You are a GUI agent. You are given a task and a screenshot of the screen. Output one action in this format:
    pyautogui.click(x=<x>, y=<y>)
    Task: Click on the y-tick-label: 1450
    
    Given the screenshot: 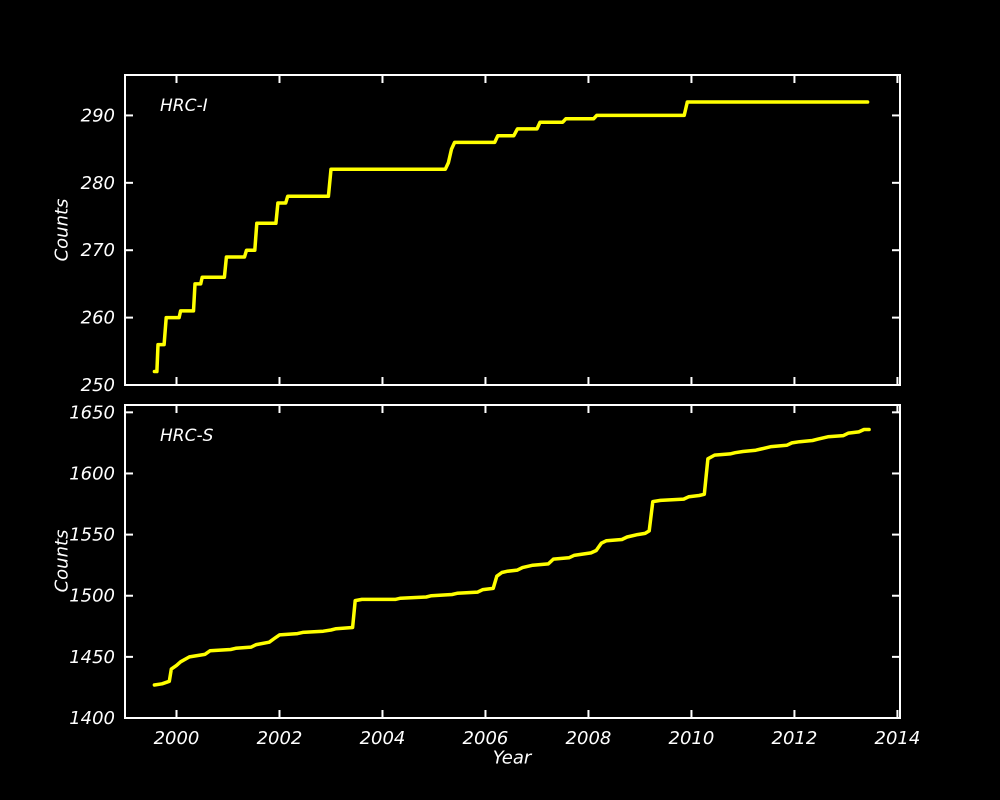 What is the action you would take?
    pyautogui.click(x=92, y=657)
    